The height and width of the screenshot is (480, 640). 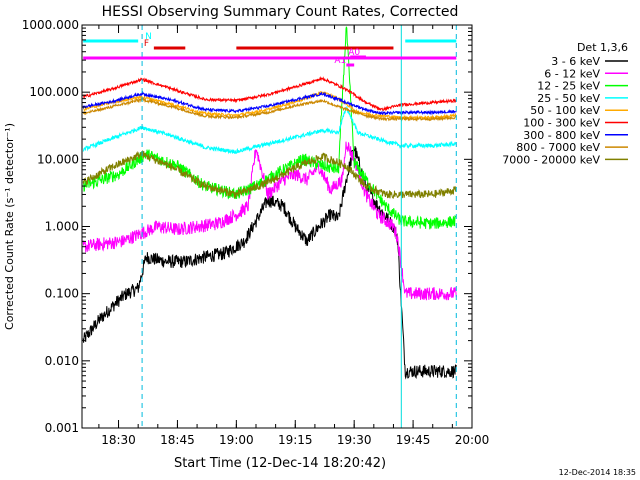 What do you see at coordinates (62, 428) in the screenshot?
I see `y-tick-label: 0.001` at bounding box center [62, 428].